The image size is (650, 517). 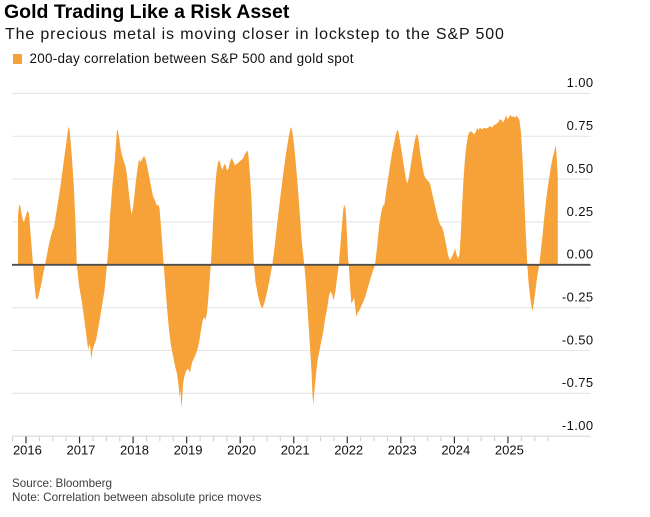 What do you see at coordinates (580, 125) in the screenshot?
I see `svg-text: 0.75` at bounding box center [580, 125].